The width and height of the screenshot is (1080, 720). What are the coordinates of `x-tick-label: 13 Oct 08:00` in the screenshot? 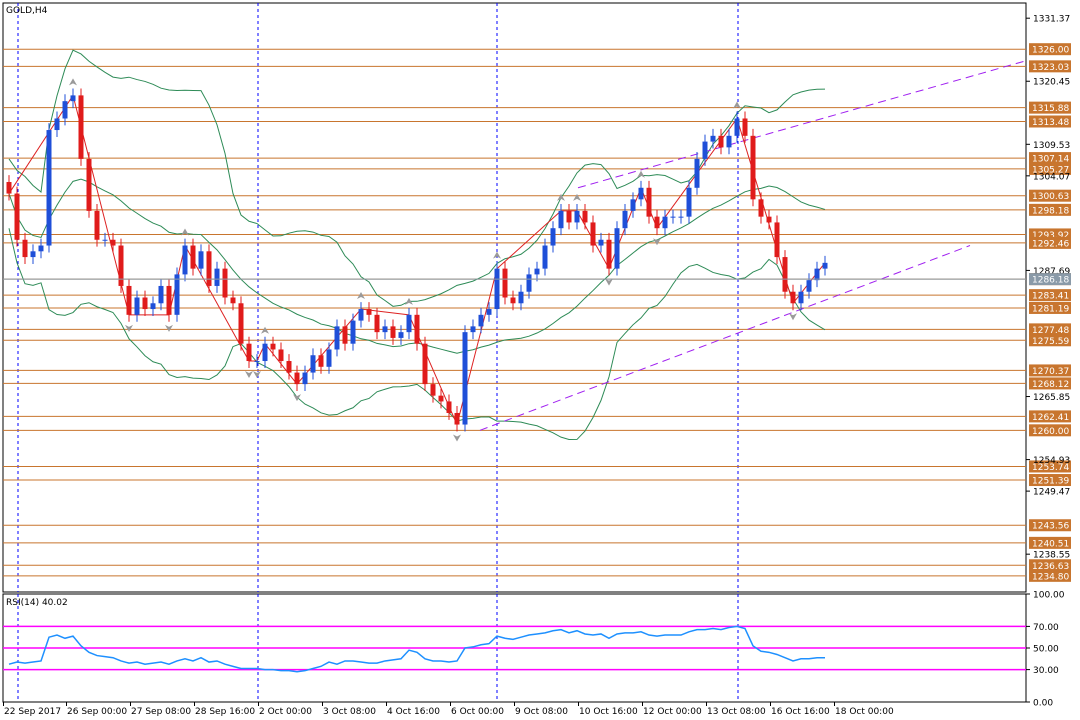 It's located at (736, 712).